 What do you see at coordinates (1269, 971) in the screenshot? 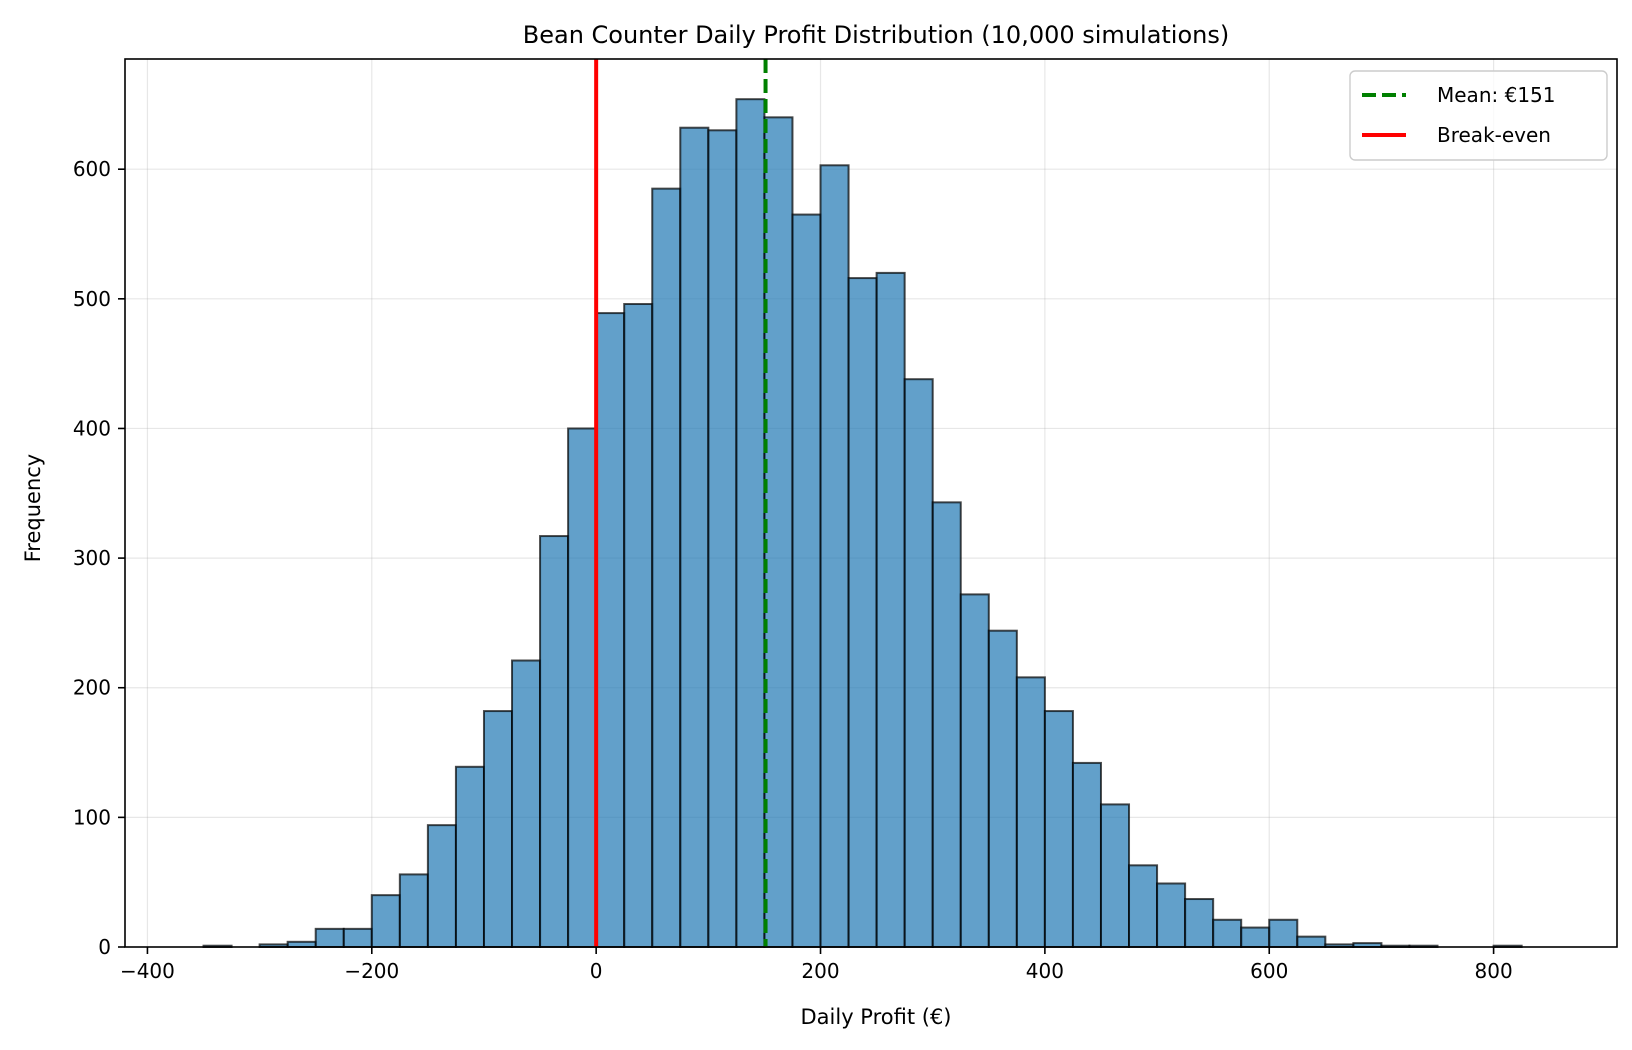
I see `x-tick-label: 600` at bounding box center [1269, 971].